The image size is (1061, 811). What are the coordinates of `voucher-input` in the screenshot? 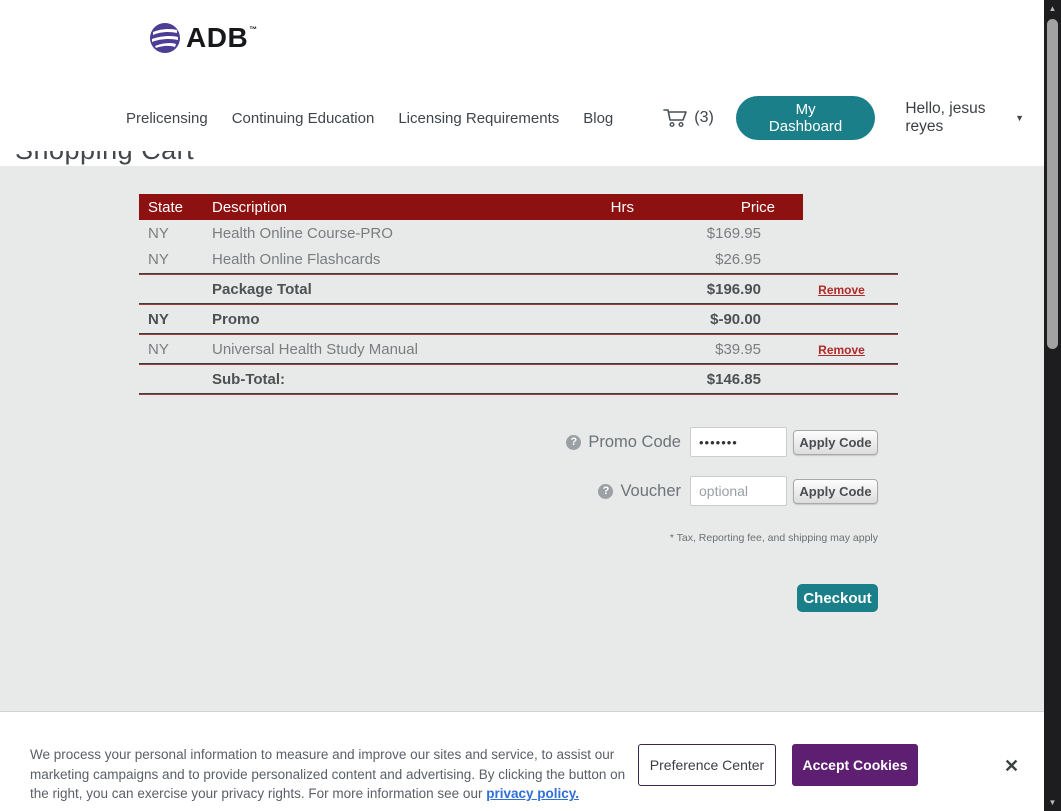 It's located at (738, 491).